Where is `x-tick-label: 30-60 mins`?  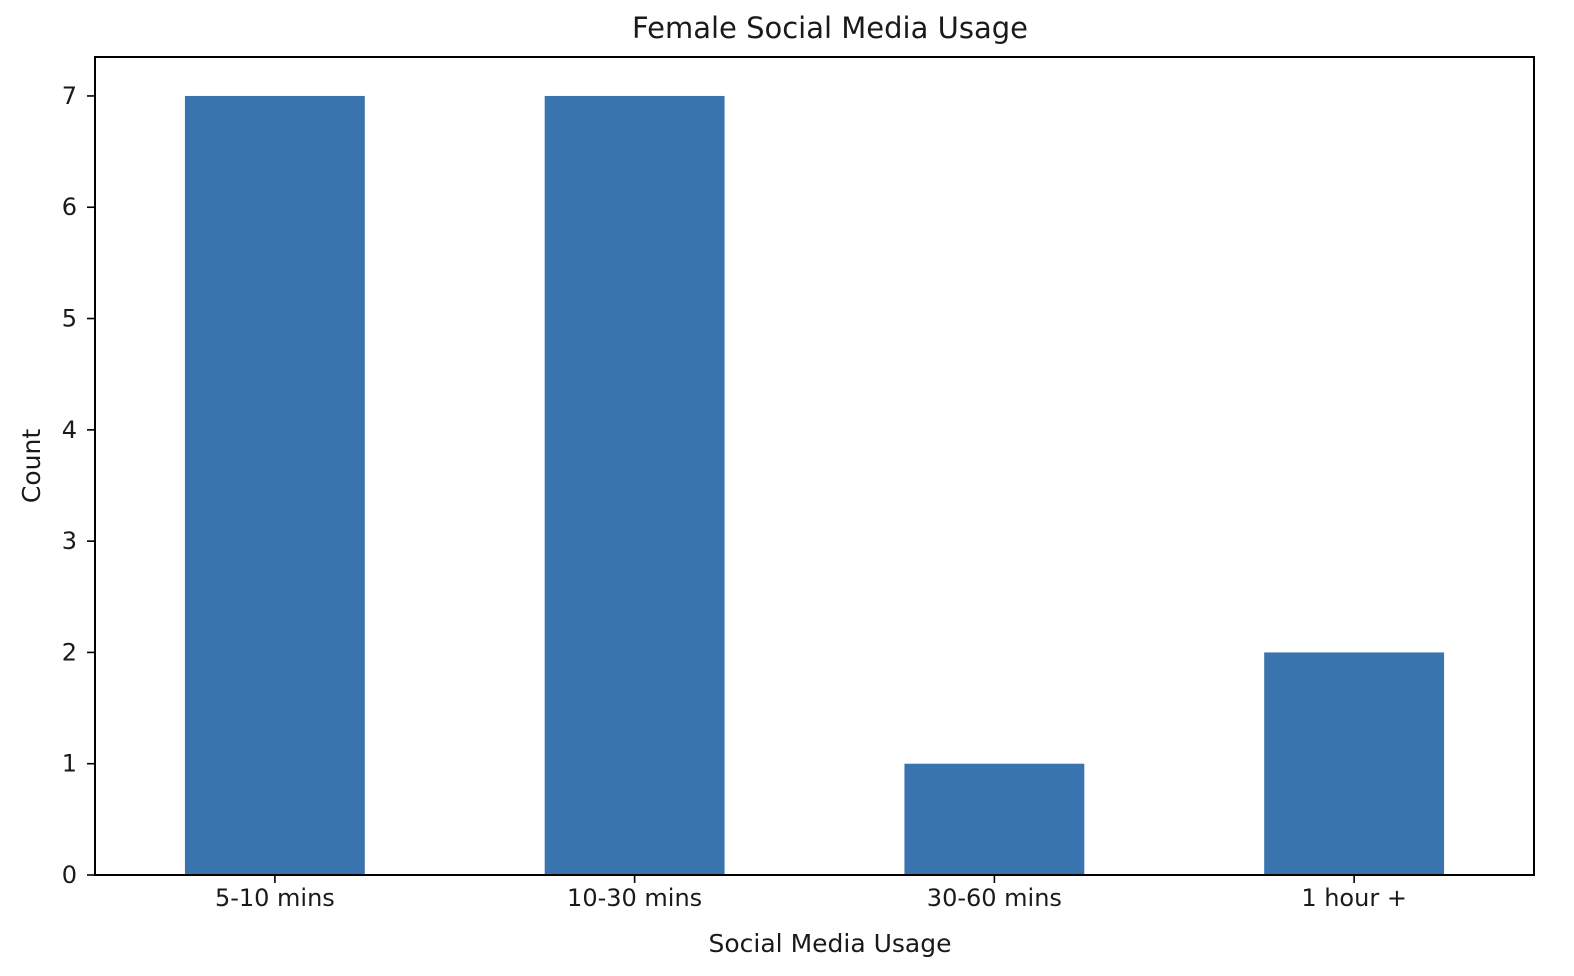 x-tick-label: 30-60 mins is located at coordinates (994, 898).